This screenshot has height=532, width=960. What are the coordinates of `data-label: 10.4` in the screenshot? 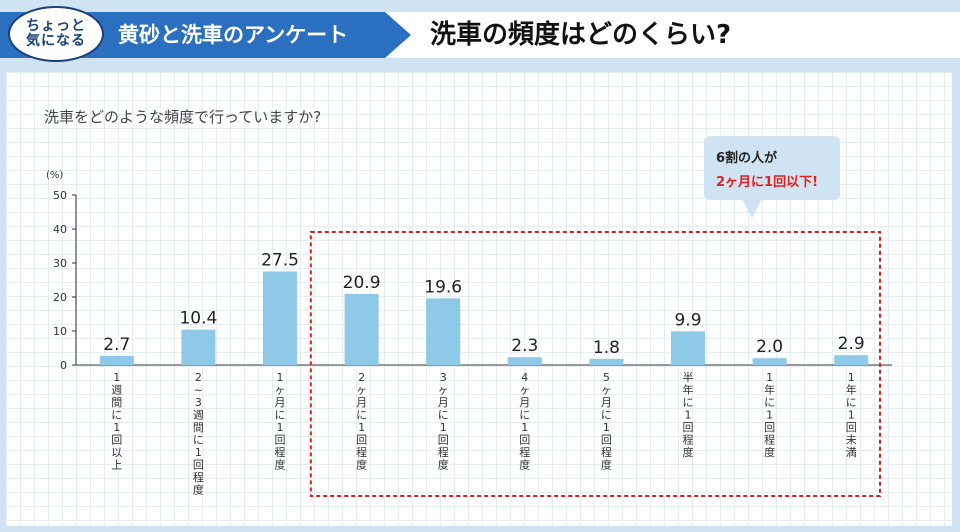 It's located at (198, 319).